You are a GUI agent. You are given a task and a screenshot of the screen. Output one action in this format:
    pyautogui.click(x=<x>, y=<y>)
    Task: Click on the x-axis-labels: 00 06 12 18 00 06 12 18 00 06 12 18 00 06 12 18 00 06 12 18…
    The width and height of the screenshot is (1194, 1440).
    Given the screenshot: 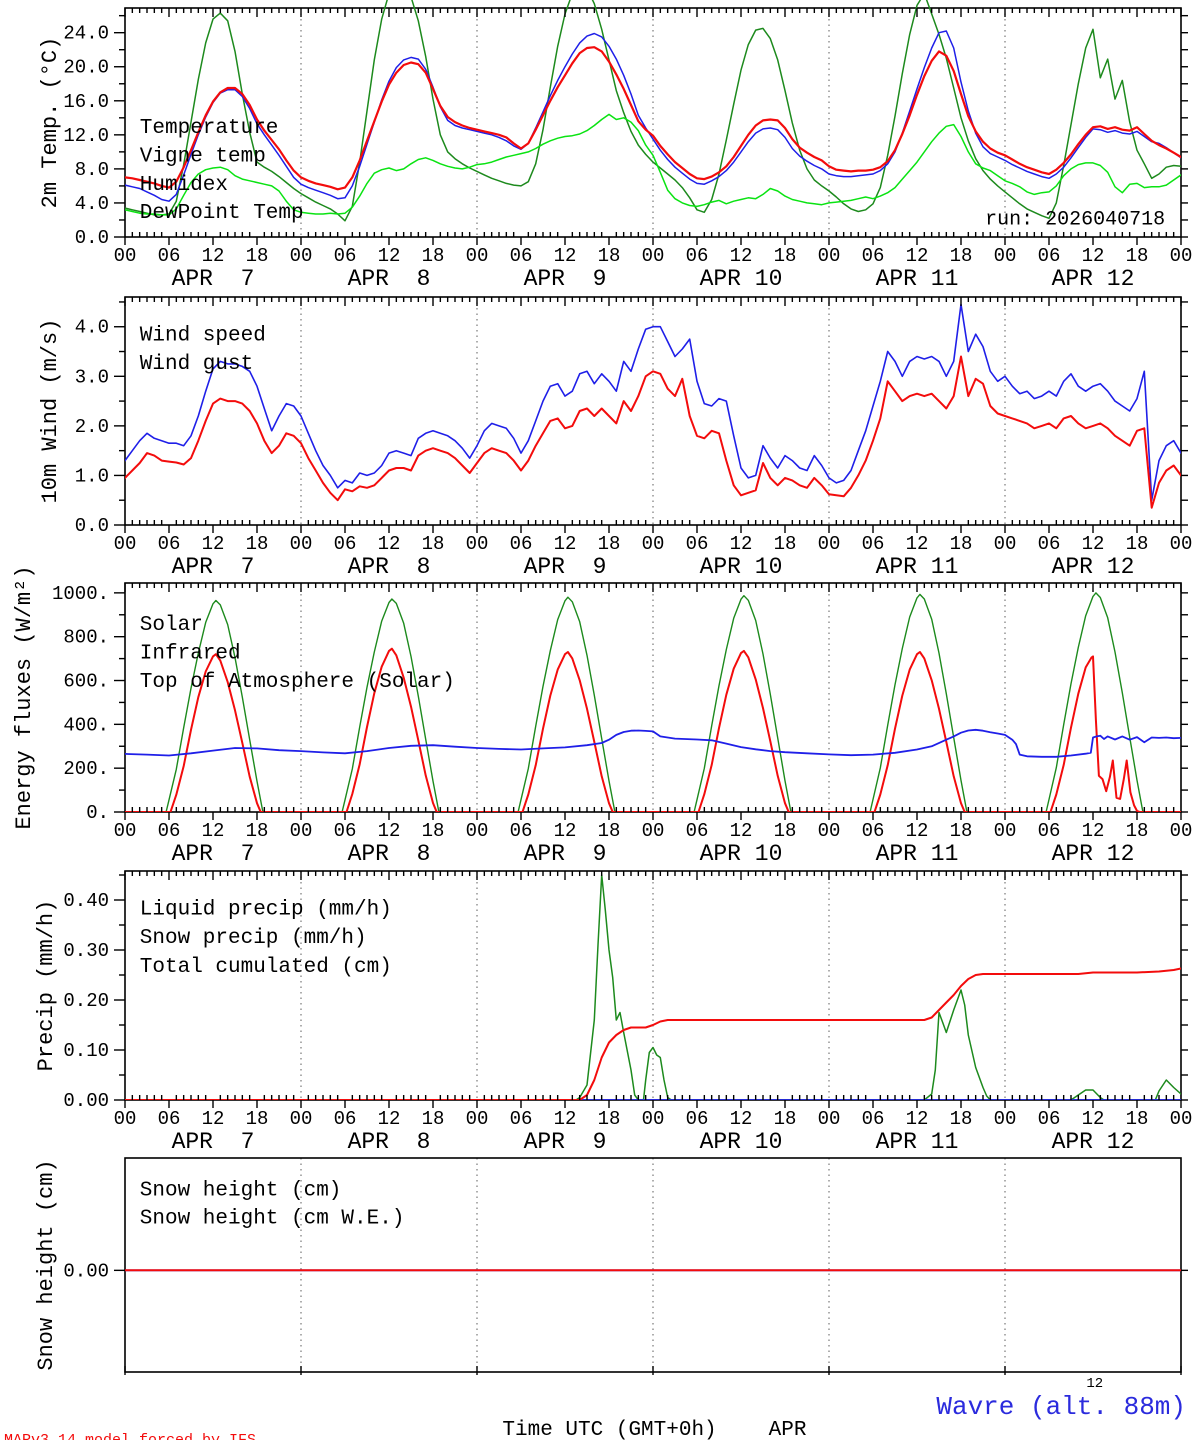 What is the action you would take?
    pyautogui.click(x=653, y=268)
    